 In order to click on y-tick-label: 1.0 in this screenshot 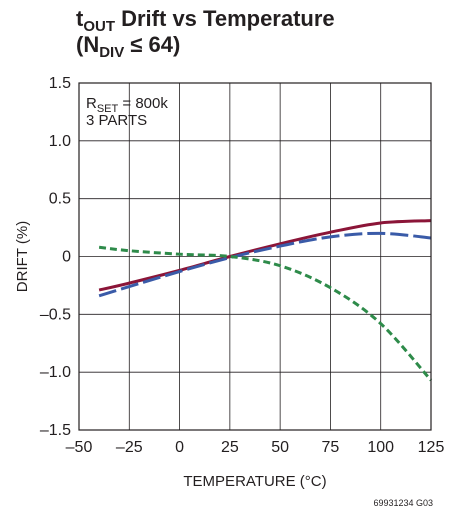, I will do `click(60, 141)`.